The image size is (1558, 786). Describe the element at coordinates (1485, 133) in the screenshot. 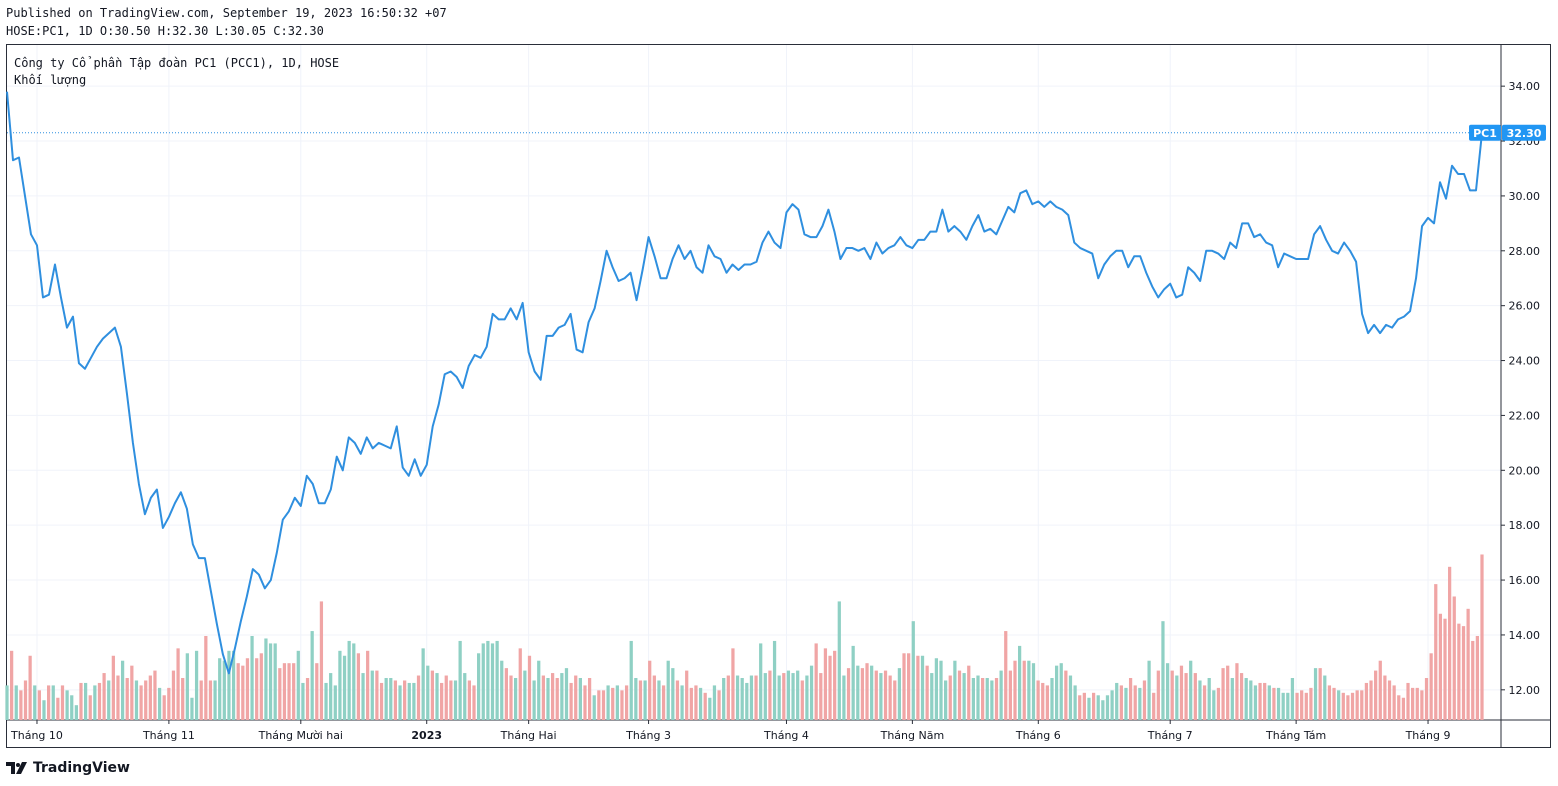

I see `symbol-badge-label: PC1` at that location.